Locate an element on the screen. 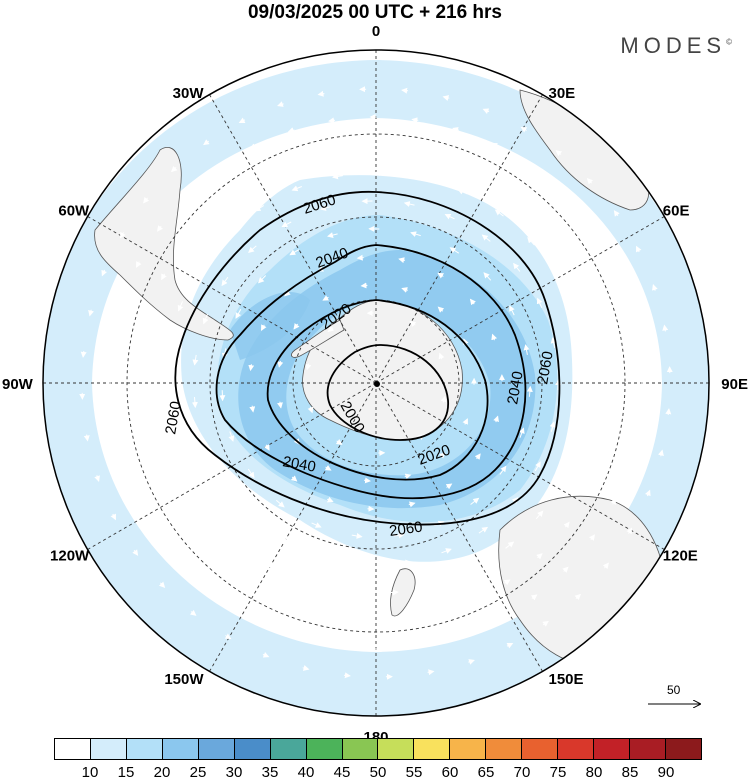 The height and width of the screenshot is (782, 750). map-title: 09/03/2025 00 UTC + 216 hrs is located at coordinates (375, 12).